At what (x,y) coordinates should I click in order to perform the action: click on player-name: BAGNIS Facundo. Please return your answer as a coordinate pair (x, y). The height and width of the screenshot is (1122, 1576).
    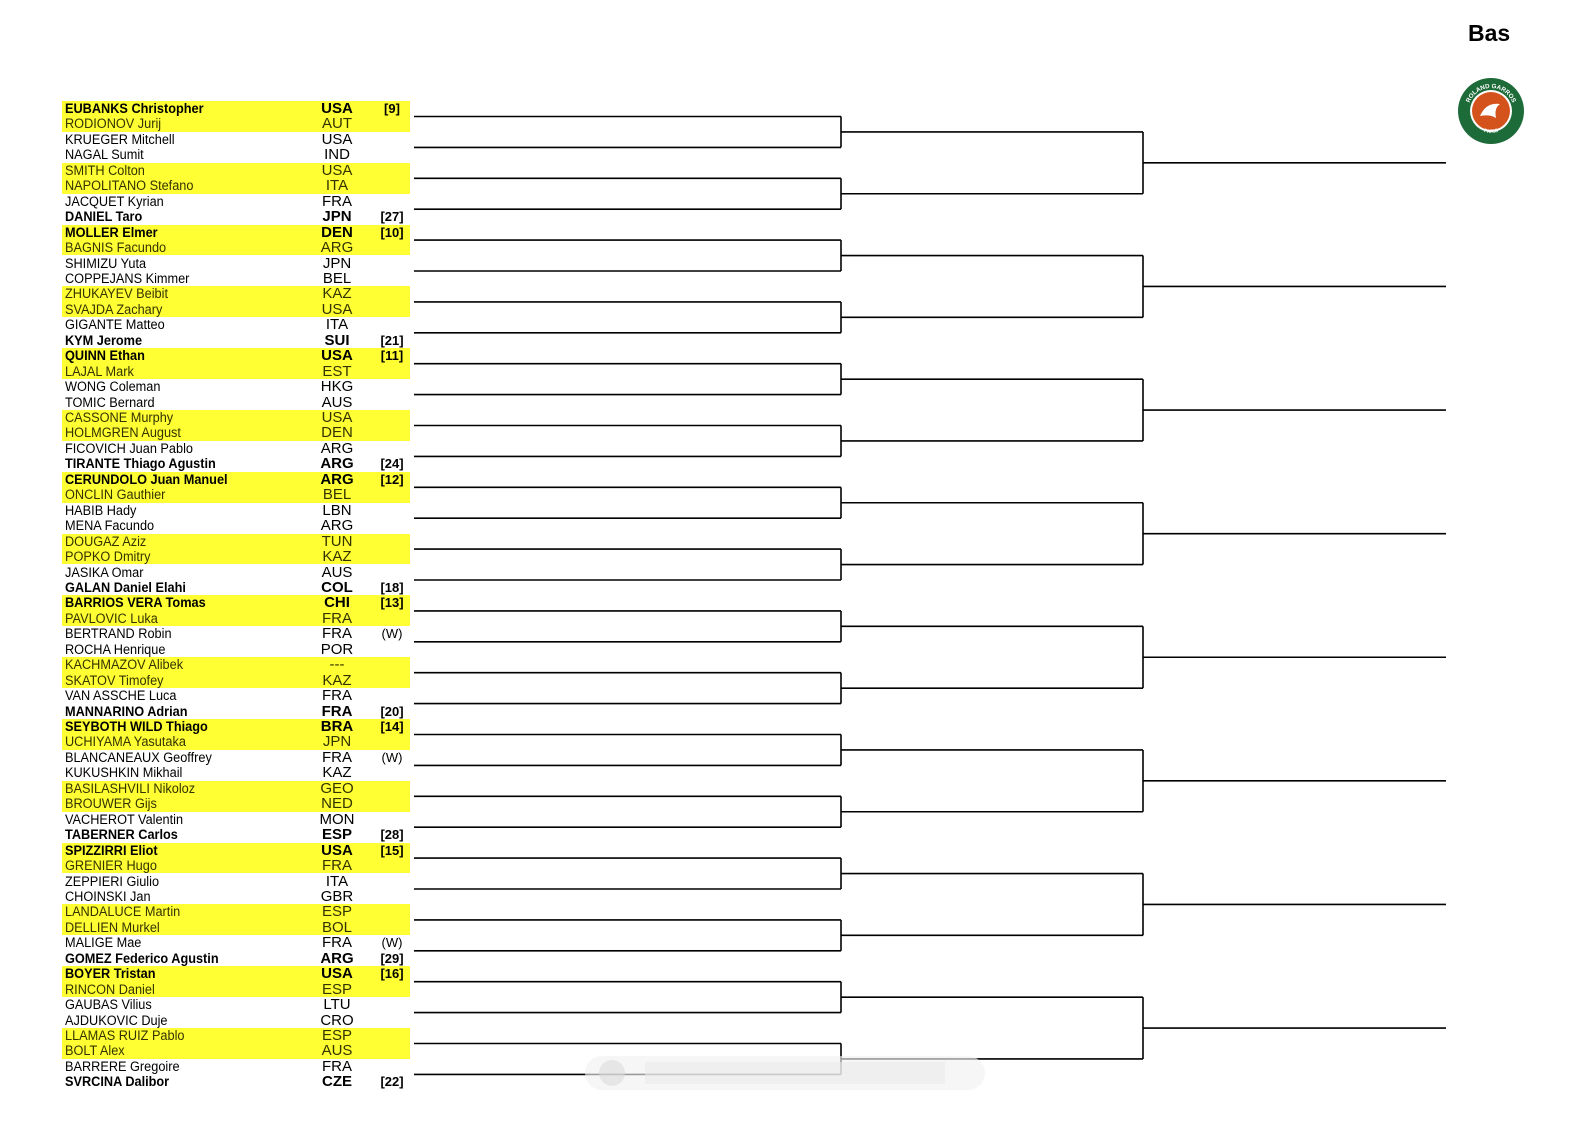
    Looking at the image, I should click on (116, 248).